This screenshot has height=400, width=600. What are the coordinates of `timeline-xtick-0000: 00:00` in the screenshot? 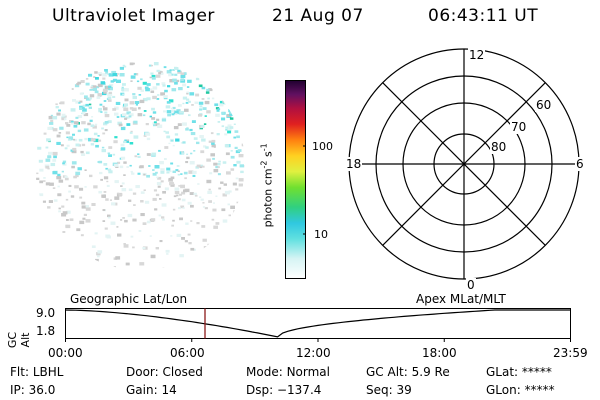 It's located at (65, 353).